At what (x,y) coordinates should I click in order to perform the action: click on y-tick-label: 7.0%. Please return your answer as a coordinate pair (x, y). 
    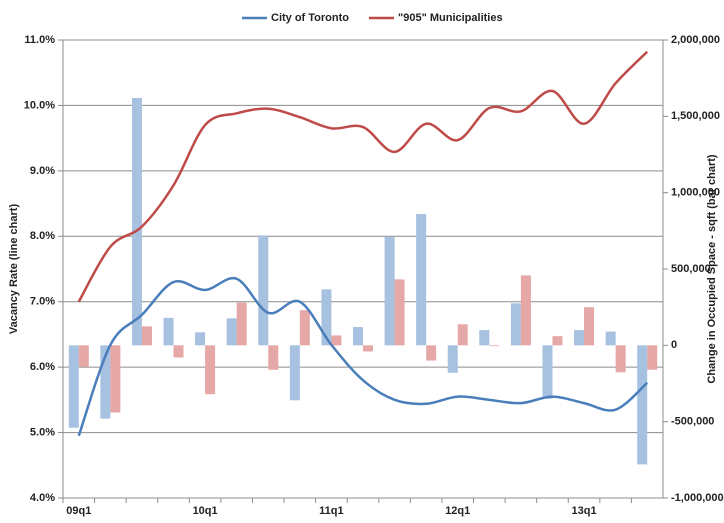
    Looking at the image, I should click on (42, 302).